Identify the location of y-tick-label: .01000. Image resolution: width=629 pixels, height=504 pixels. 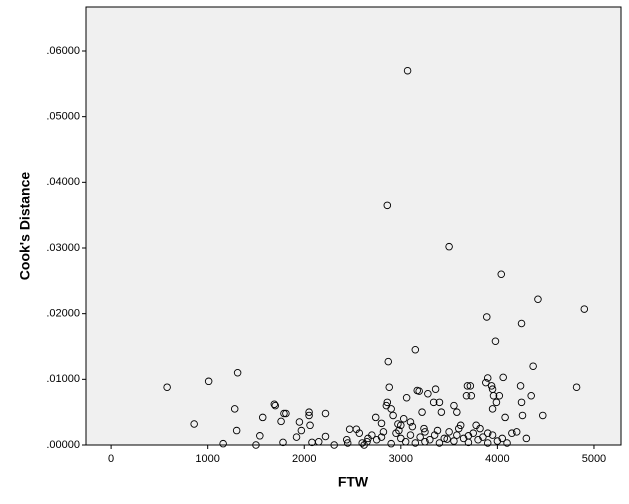
(63, 379).